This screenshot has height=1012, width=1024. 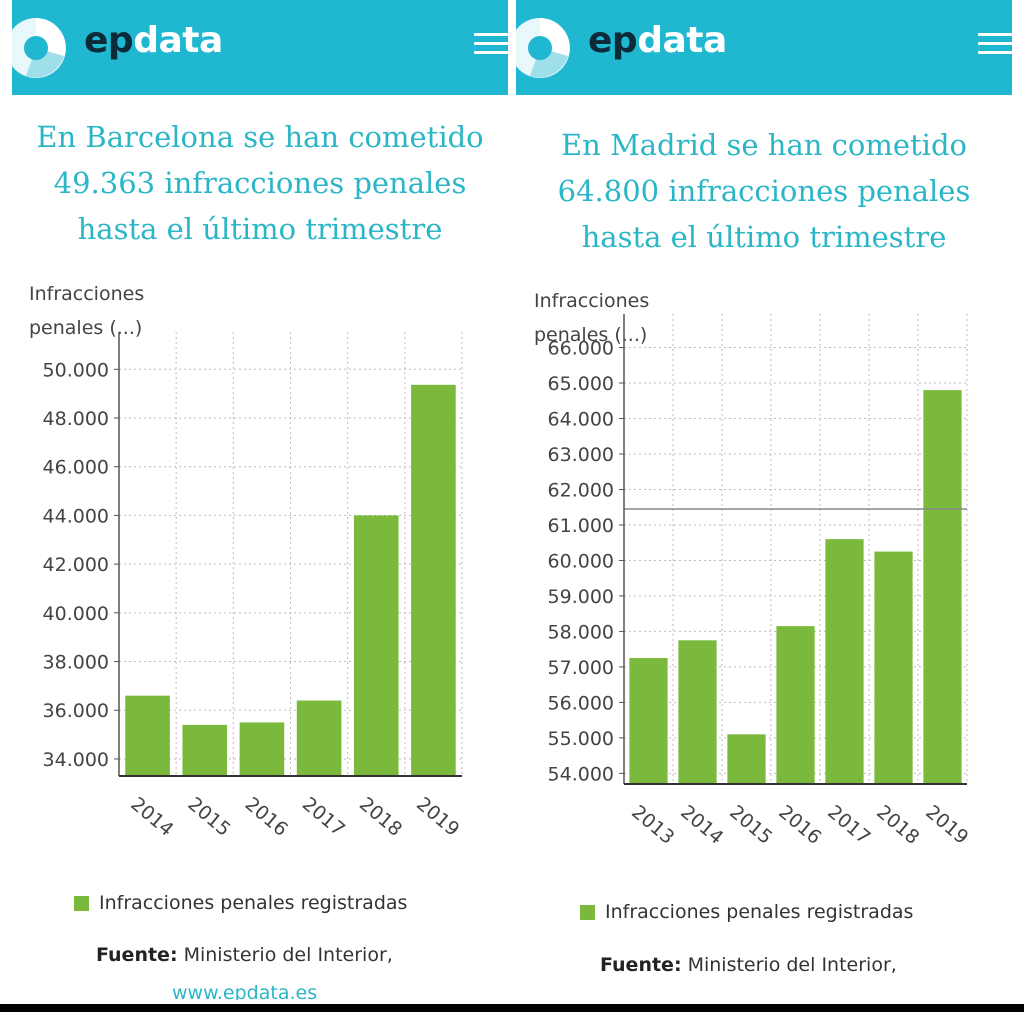 What do you see at coordinates (76, 468) in the screenshot?
I see `y-tick-label: 46.000` at bounding box center [76, 468].